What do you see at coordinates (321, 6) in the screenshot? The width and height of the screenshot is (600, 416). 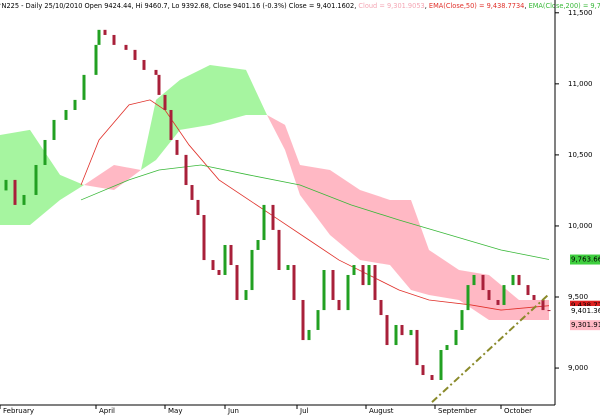 I see `legend-close: Close = 9,401.1602` at bounding box center [321, 6].